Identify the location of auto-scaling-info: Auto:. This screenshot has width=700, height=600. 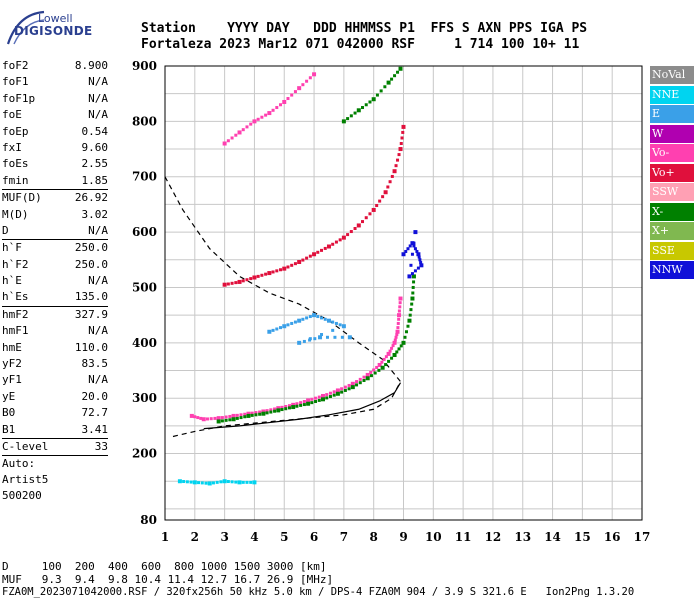
(19, 464).